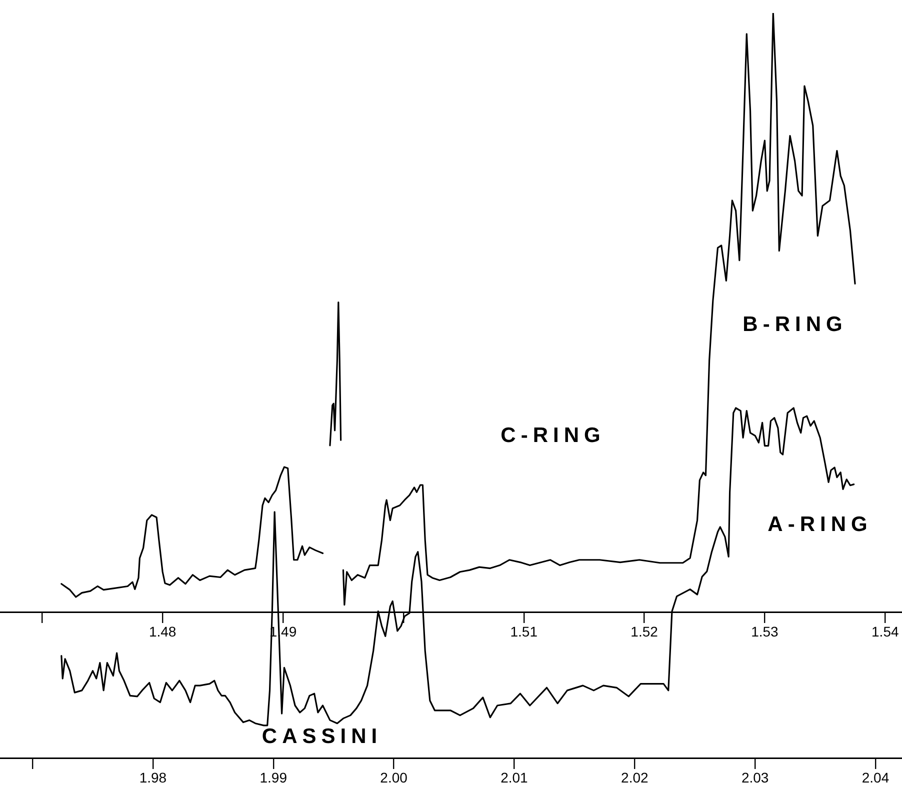 Image resolution: width=902 pixels, height=791 pixels. What do you see at coordinates (876, 777) in the screenshot?
I see `x-tick-label: 2.04` at bounding box center [876, 777].